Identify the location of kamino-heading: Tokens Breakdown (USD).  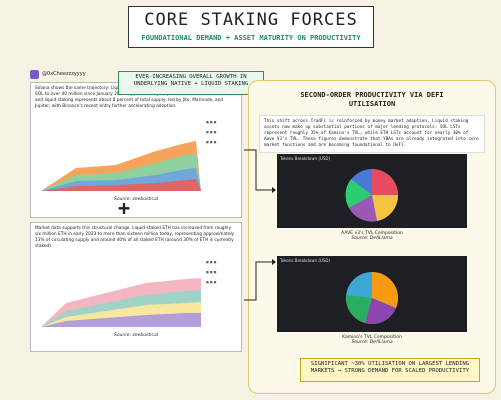
(305, 260).